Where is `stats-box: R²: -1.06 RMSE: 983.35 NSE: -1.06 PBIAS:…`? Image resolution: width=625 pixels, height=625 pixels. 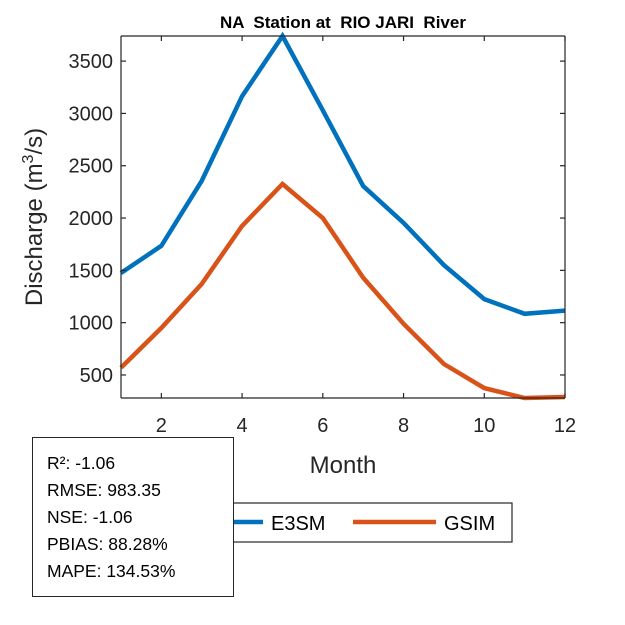
stats-box: R²: -1.06 RMSE: 983.35 NSE: -1.06 PBIAS:… is located at coordinates (133, 517).